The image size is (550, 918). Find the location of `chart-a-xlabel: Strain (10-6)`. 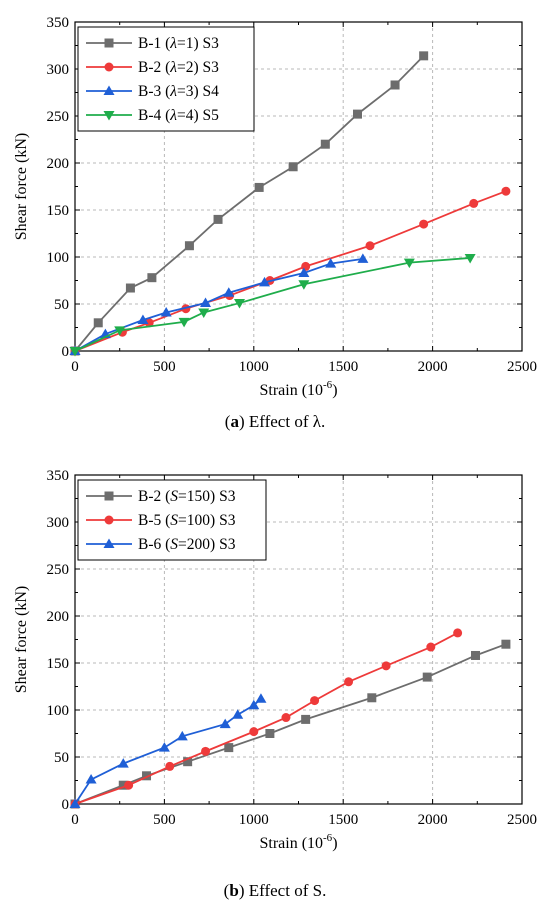

chart-a-xlabel: Strain (10-6) is located at coordinates (298, 389).